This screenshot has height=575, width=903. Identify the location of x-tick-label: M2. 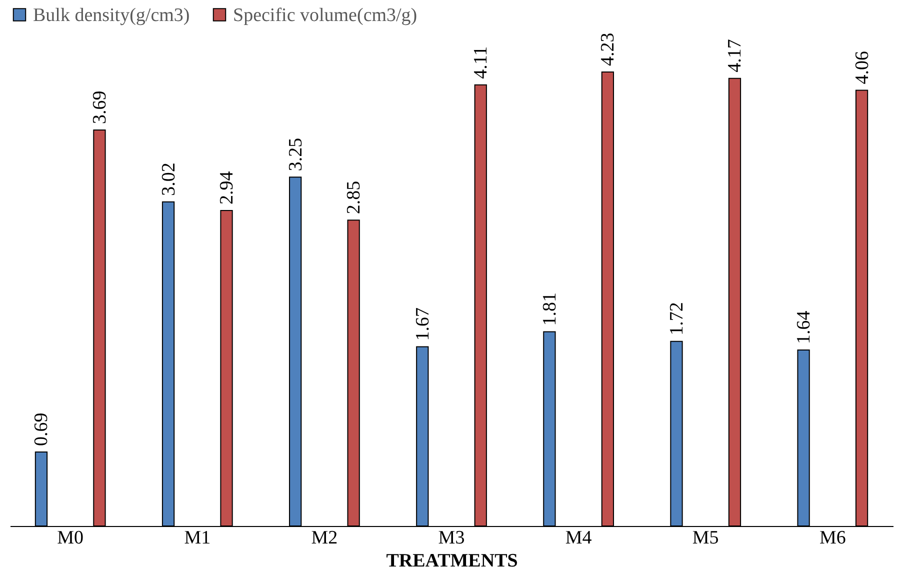
(324, 538).